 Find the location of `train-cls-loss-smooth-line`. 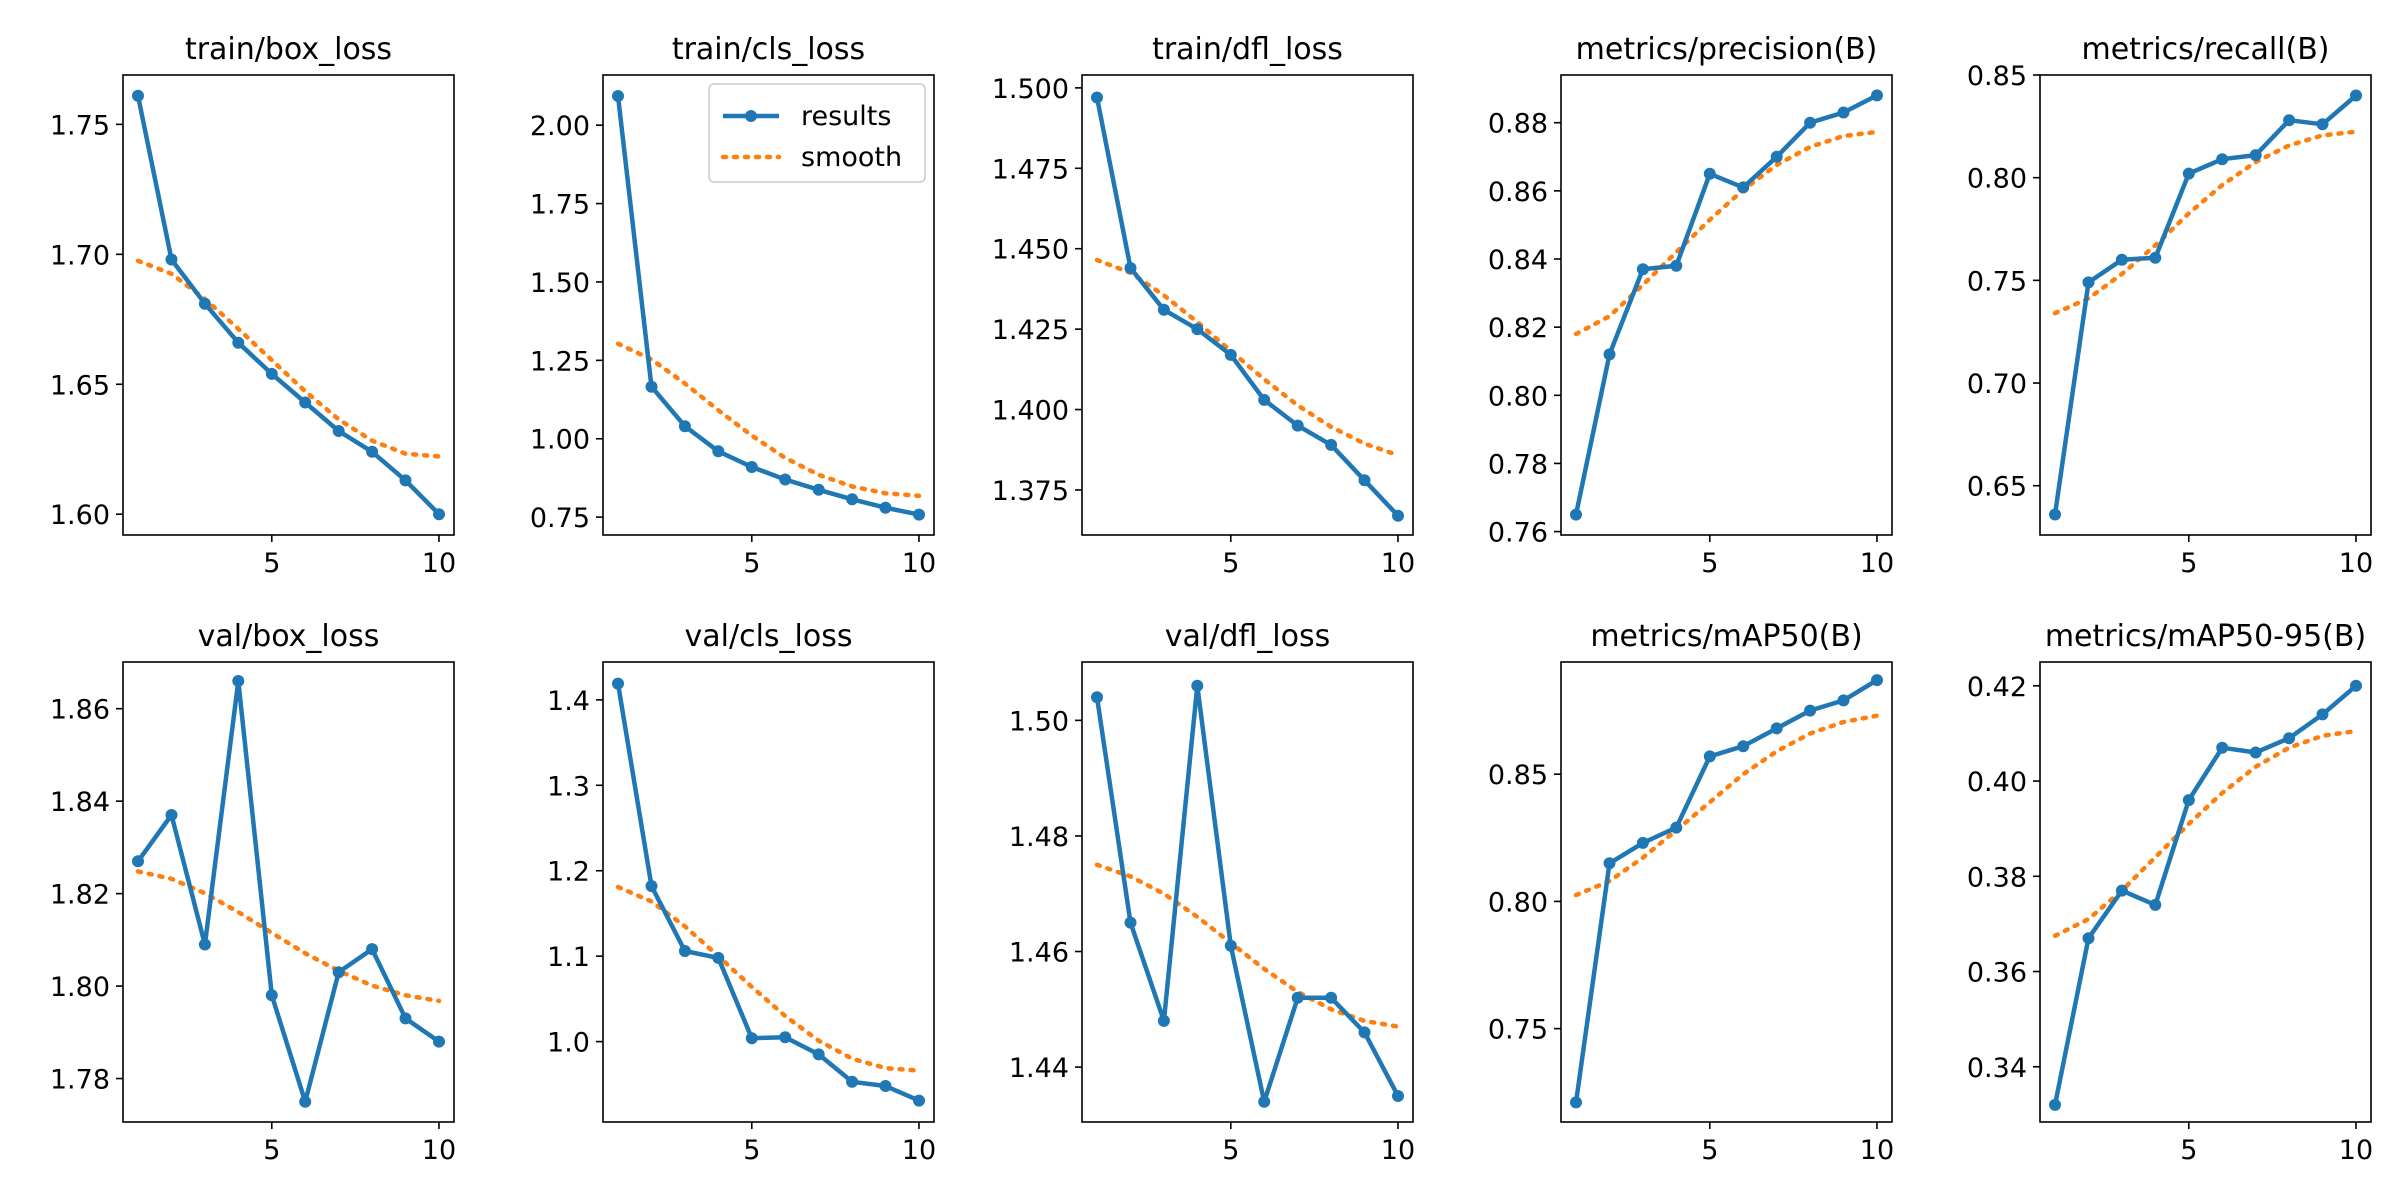

train-cls-loss-smooth-line is located at coordinates (768, 420).